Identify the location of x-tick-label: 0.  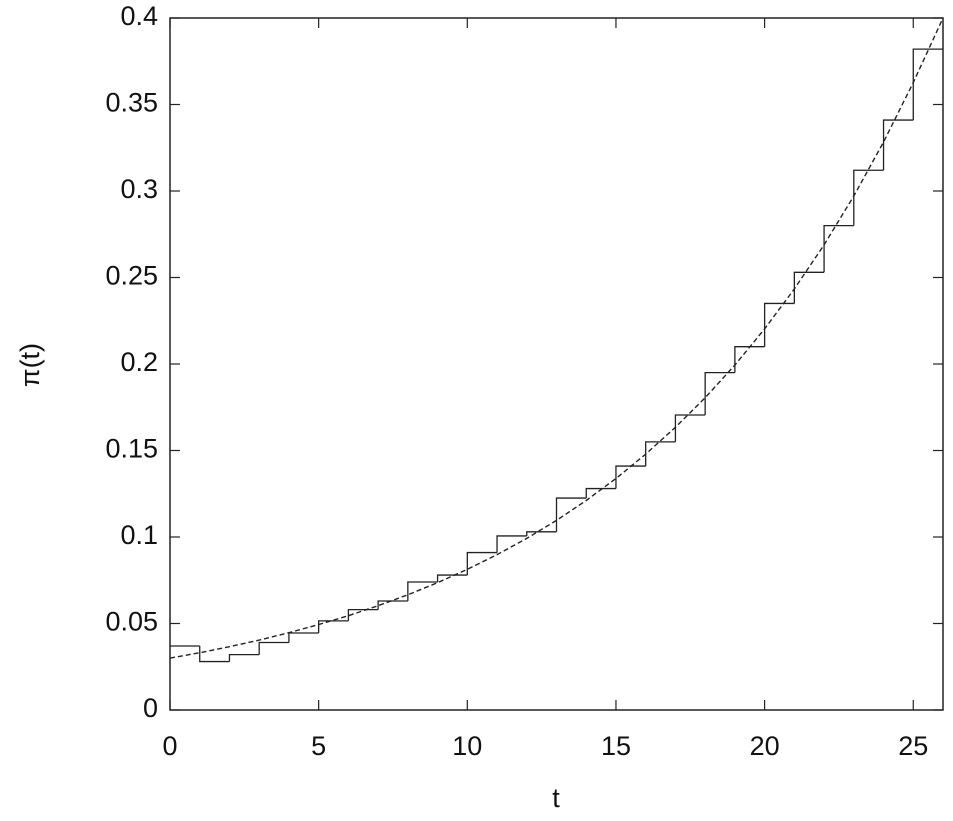
(169, 746).